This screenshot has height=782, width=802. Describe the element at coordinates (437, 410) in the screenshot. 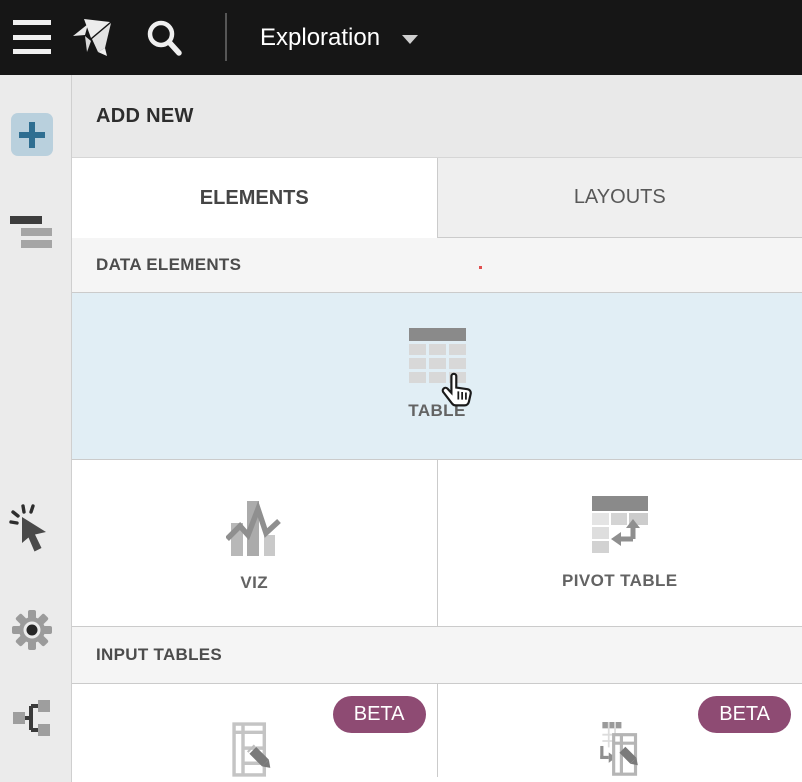

I see `tile-table-label: TABLE` at that location.